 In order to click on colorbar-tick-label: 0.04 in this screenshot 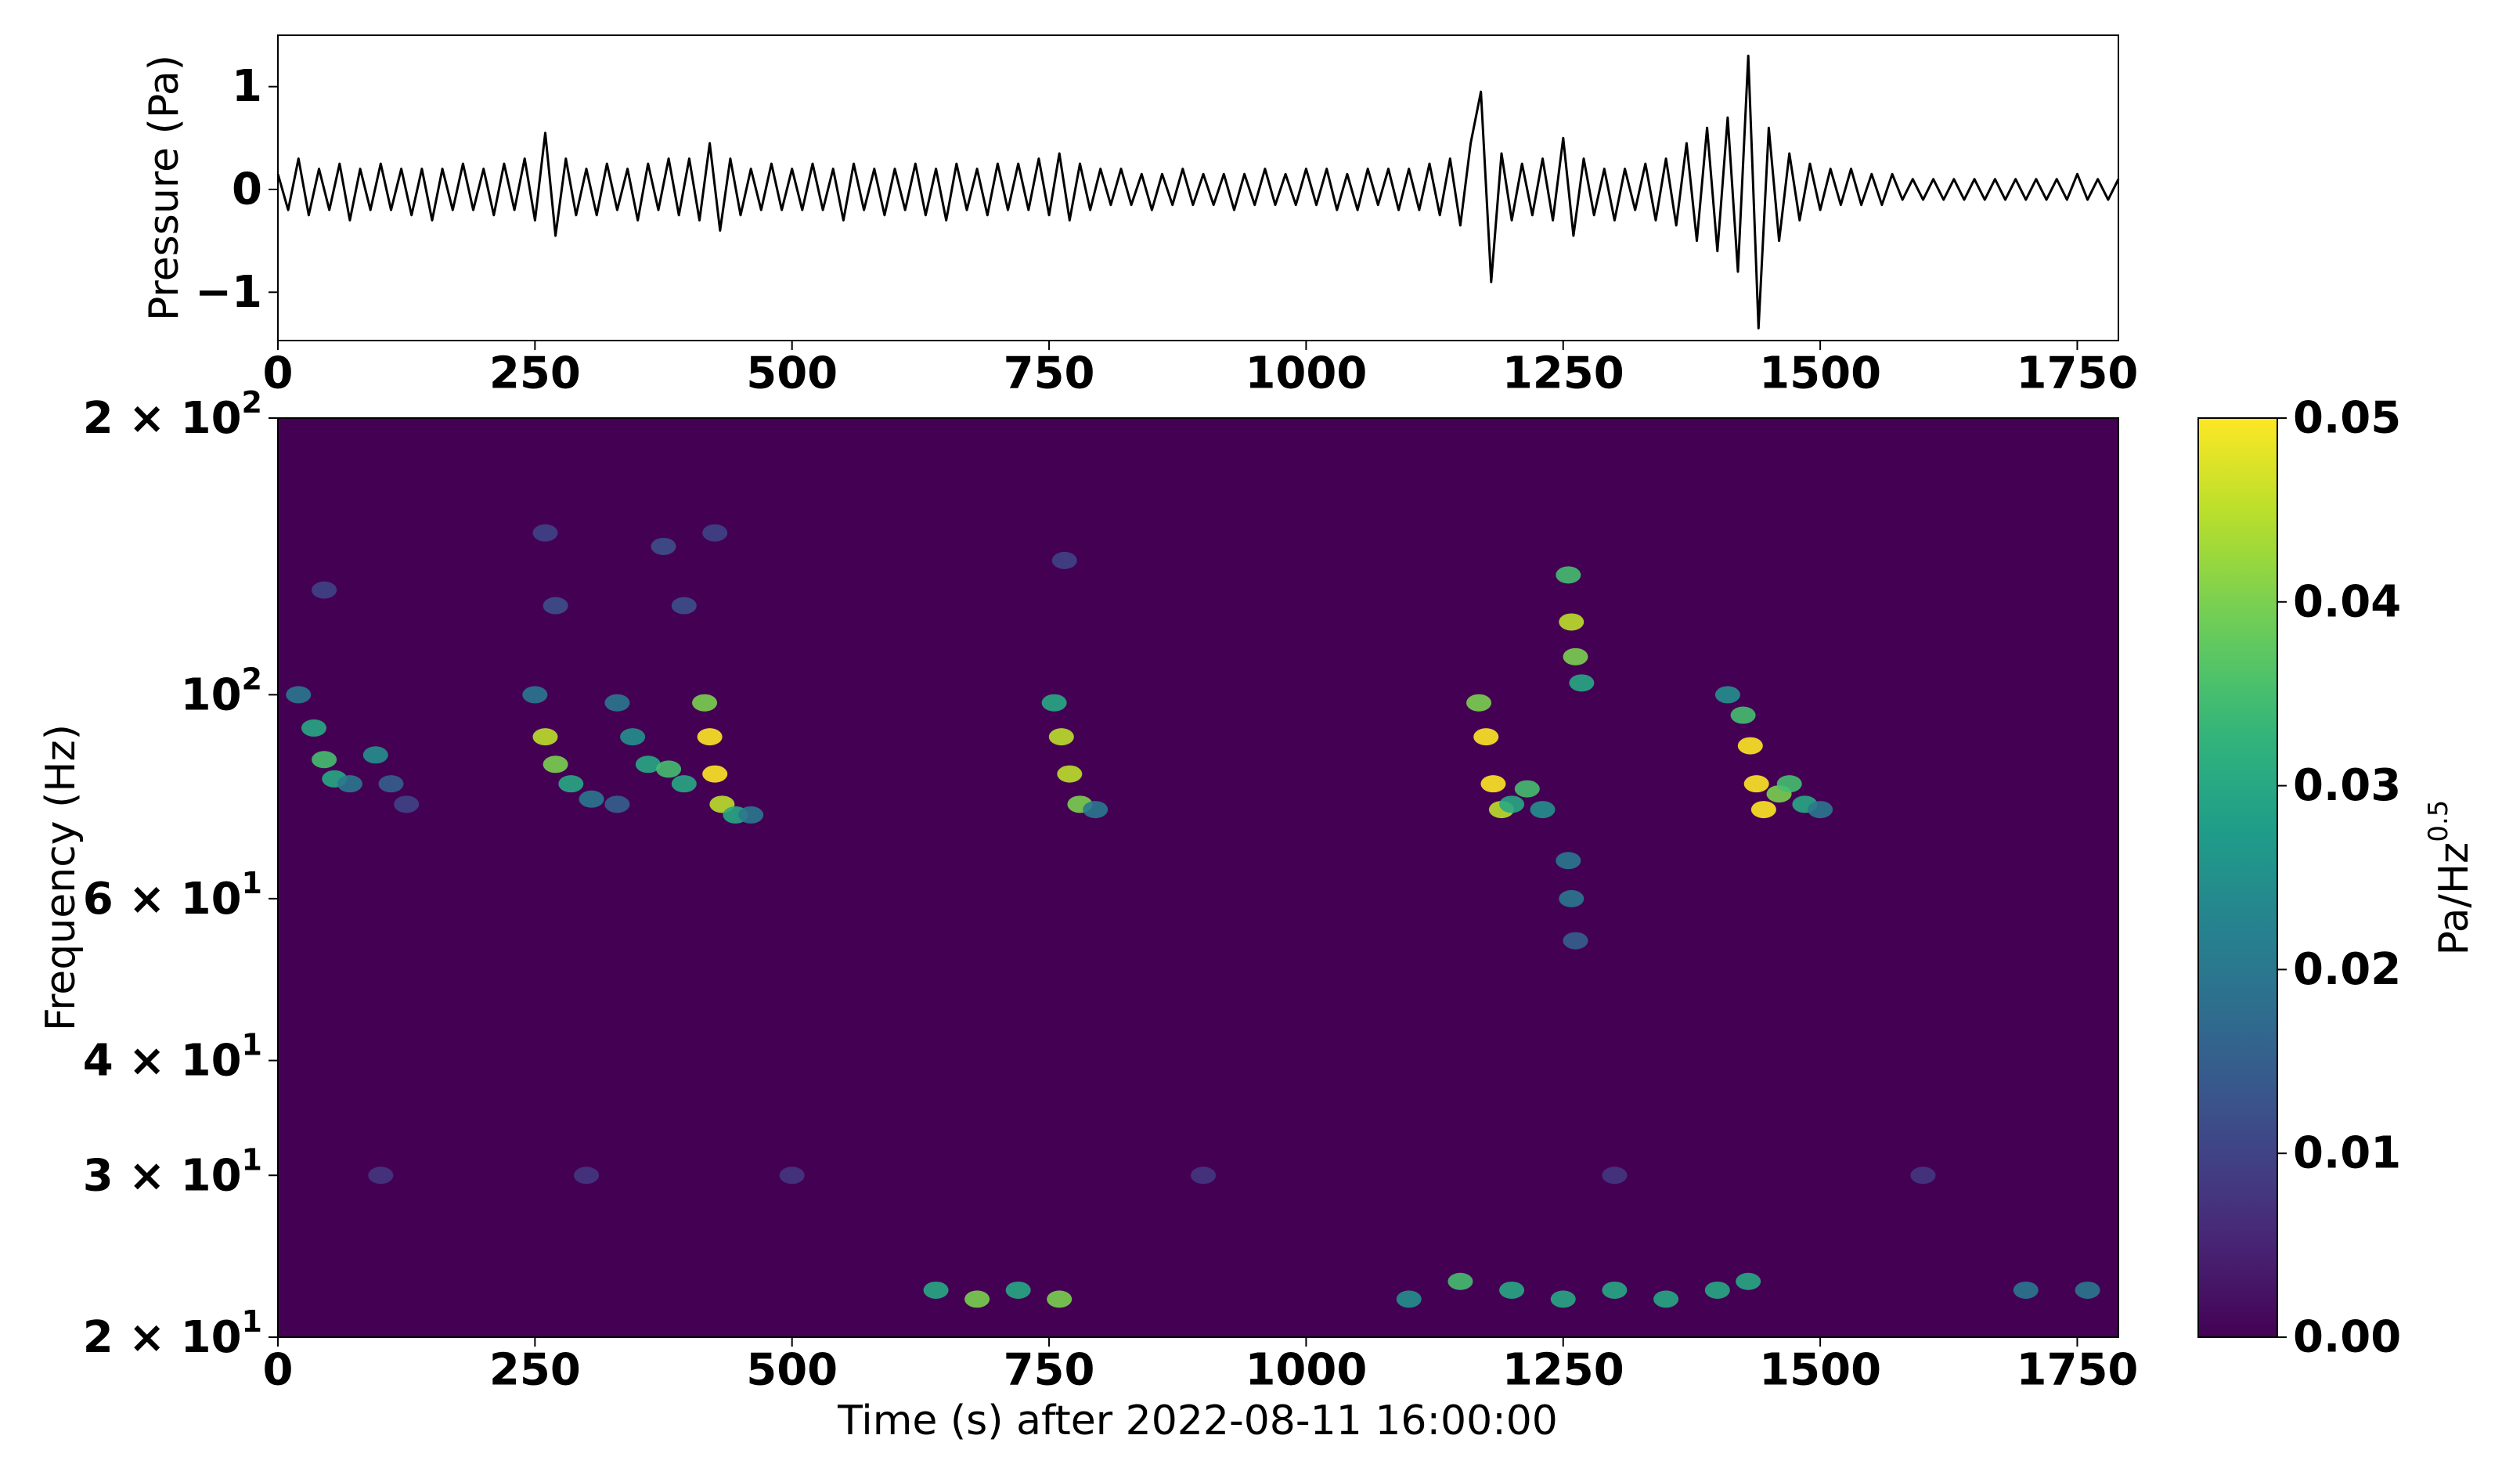, I will do `click(2347, 601)`.